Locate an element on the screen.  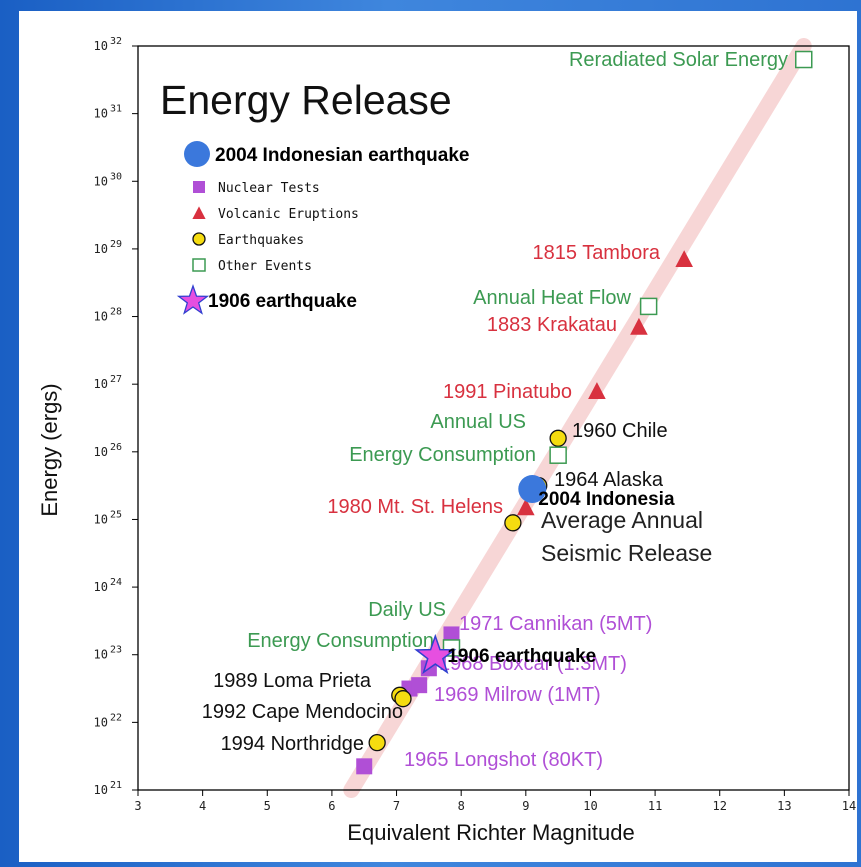
annotation-label: Average Annual is located at coordinates (622, 520).